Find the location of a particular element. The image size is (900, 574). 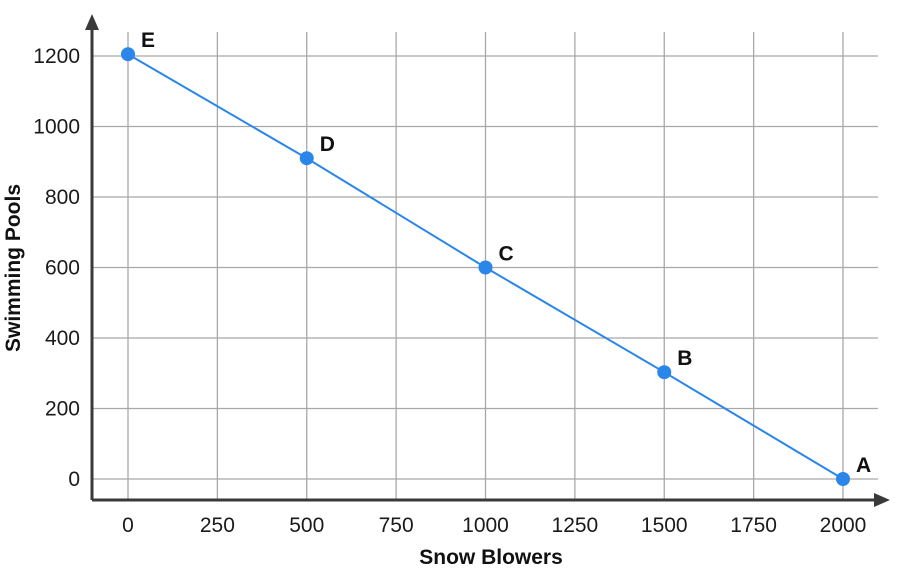

y-tick-label-400: 400 is located at coordinates (62, 338).